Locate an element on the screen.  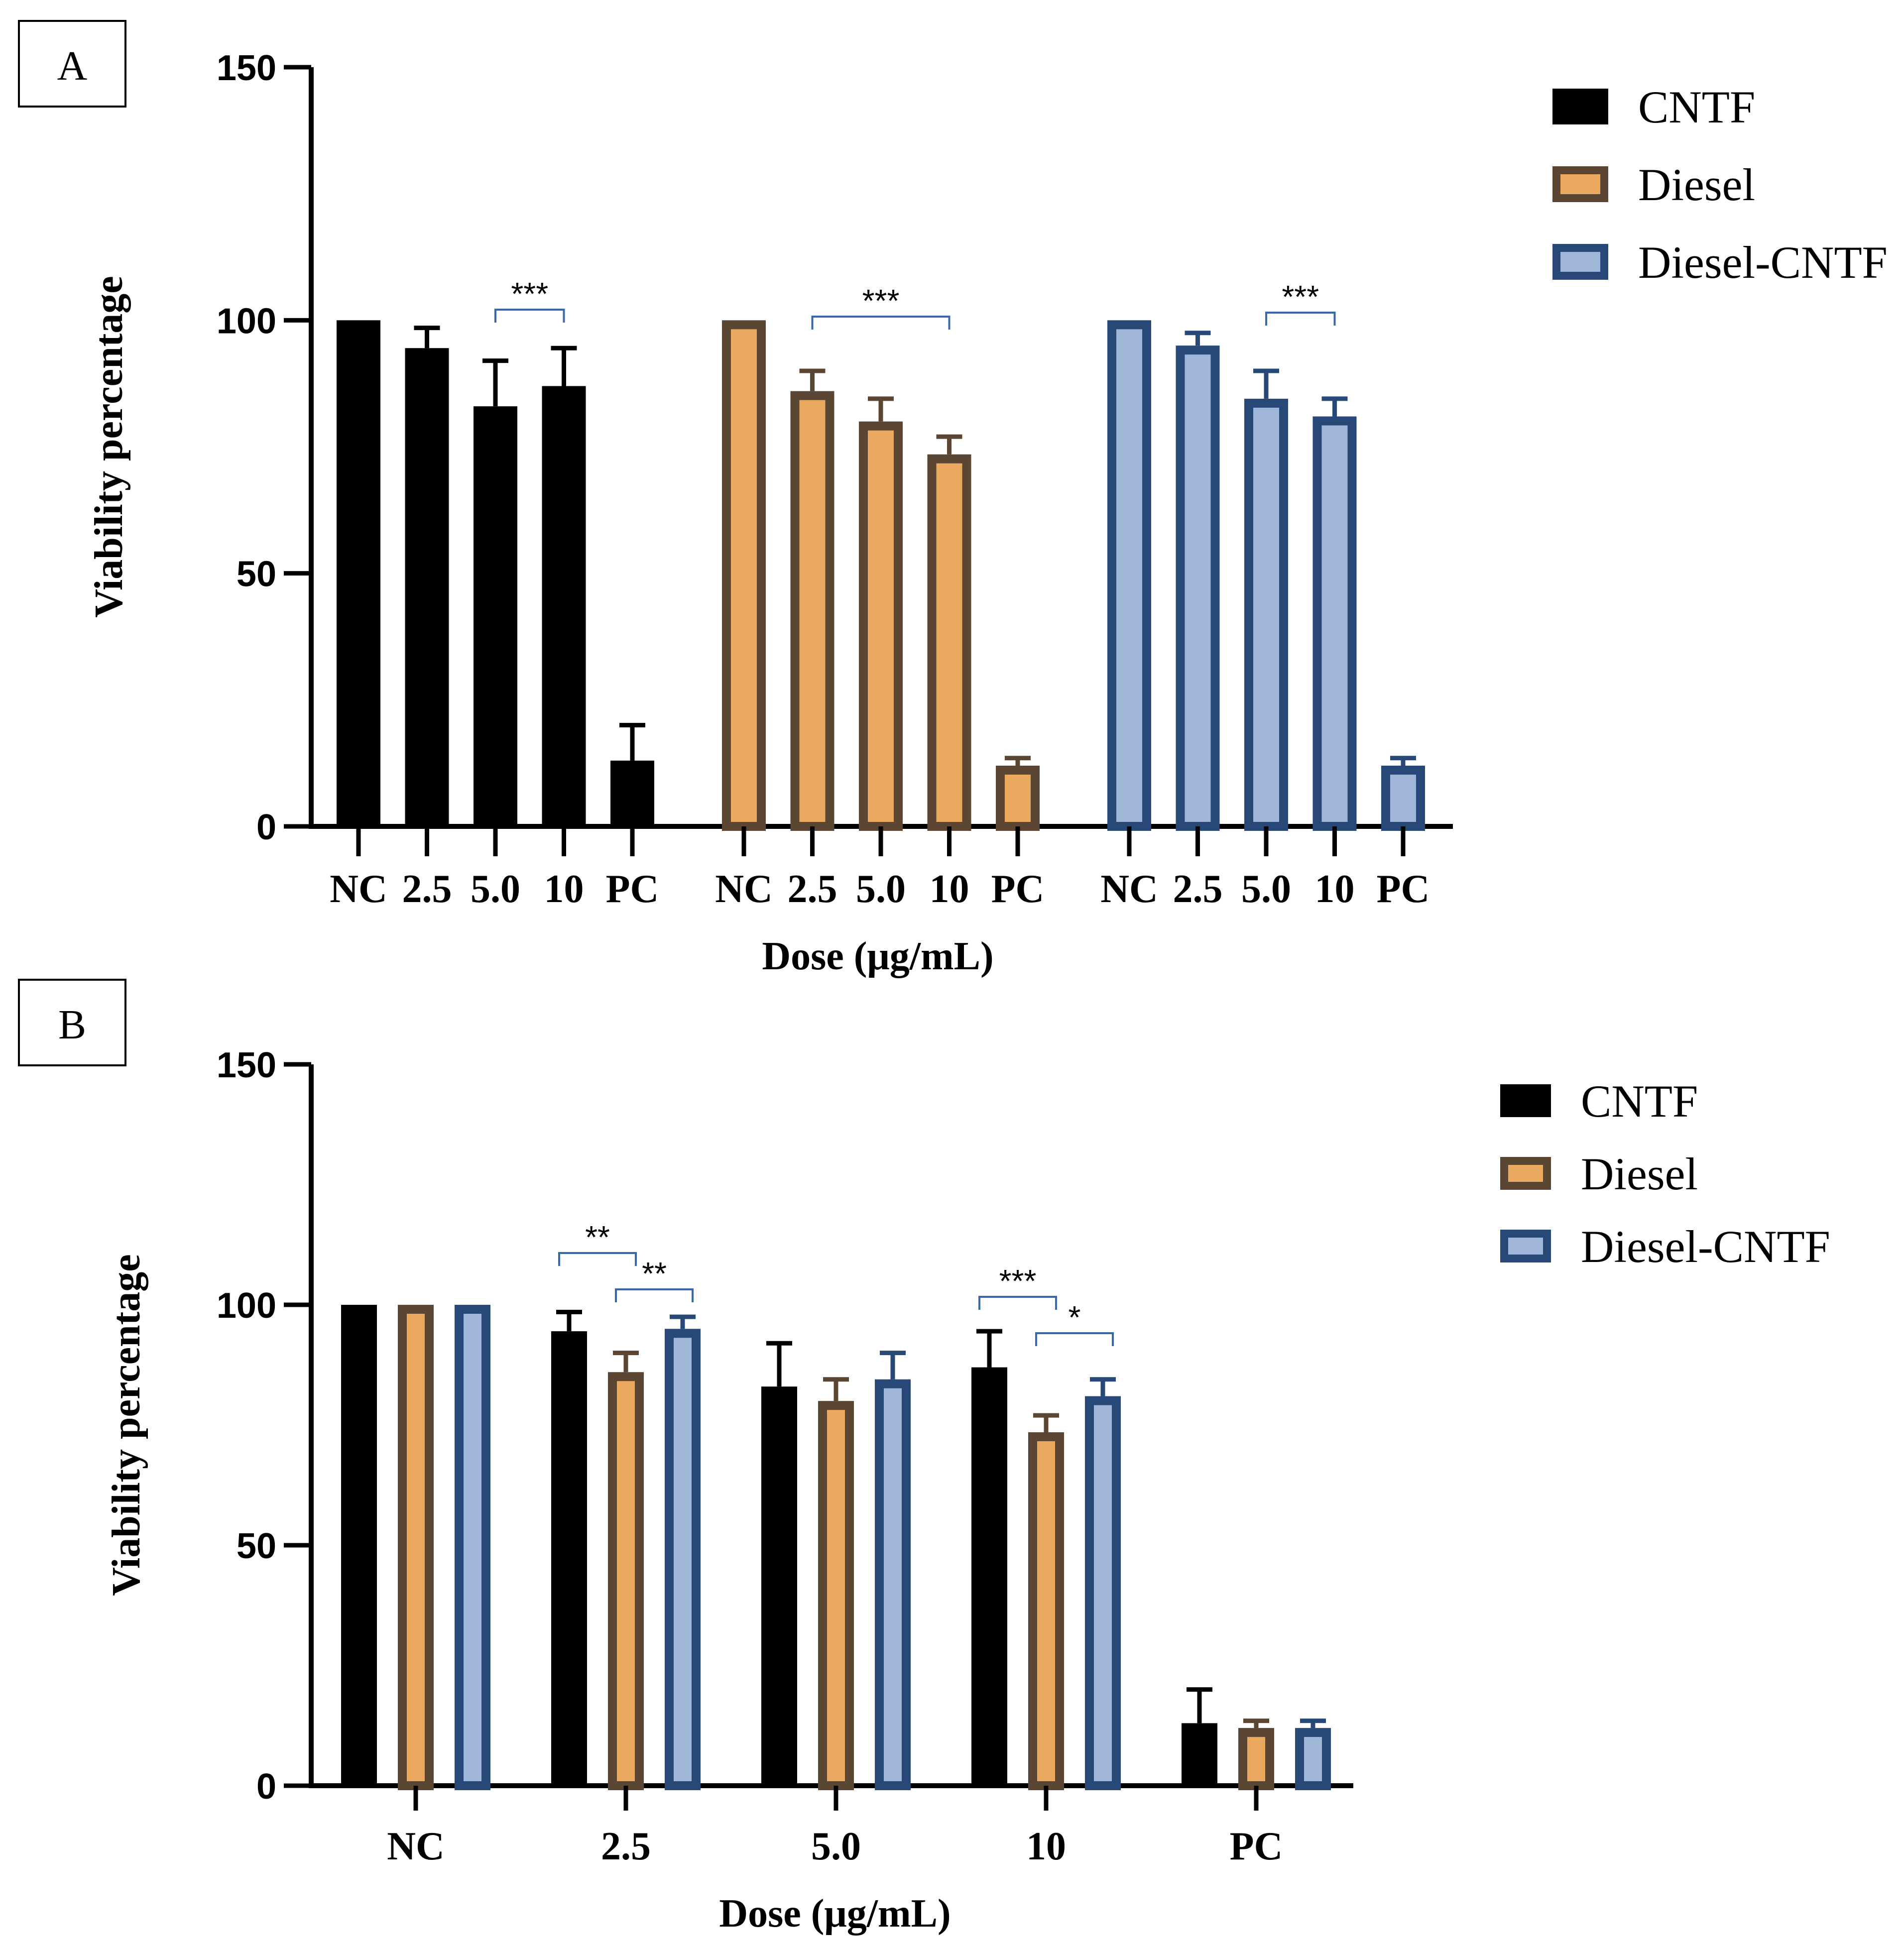
sig-a-0-bracket is located at coordinates (530, 316).